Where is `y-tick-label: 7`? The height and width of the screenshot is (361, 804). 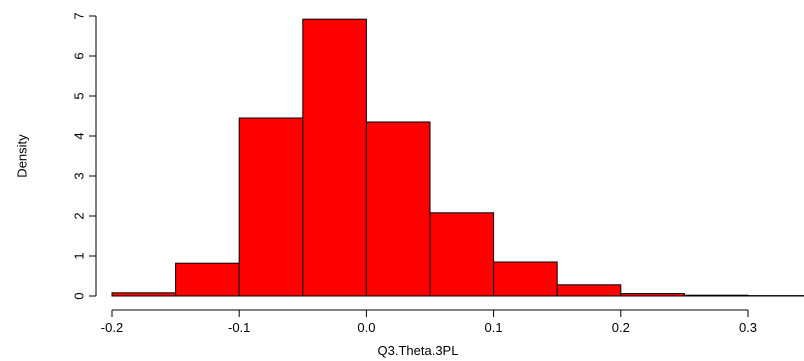 y-tick-label: 7 is located at coordinates (79, 15).